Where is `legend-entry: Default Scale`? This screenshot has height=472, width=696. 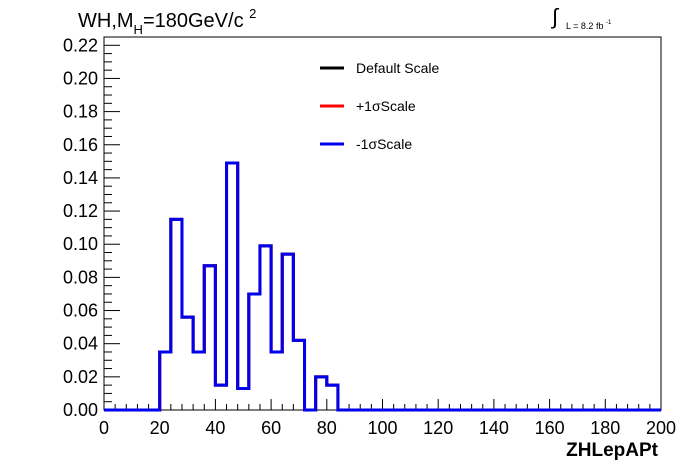
legend-entry: Default Scale is located at coordinates (397, 68).